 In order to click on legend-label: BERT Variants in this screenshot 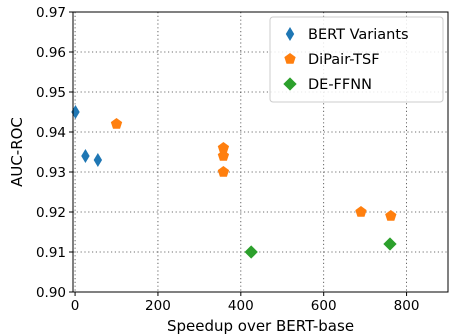, I will do `click(358, 35)`.